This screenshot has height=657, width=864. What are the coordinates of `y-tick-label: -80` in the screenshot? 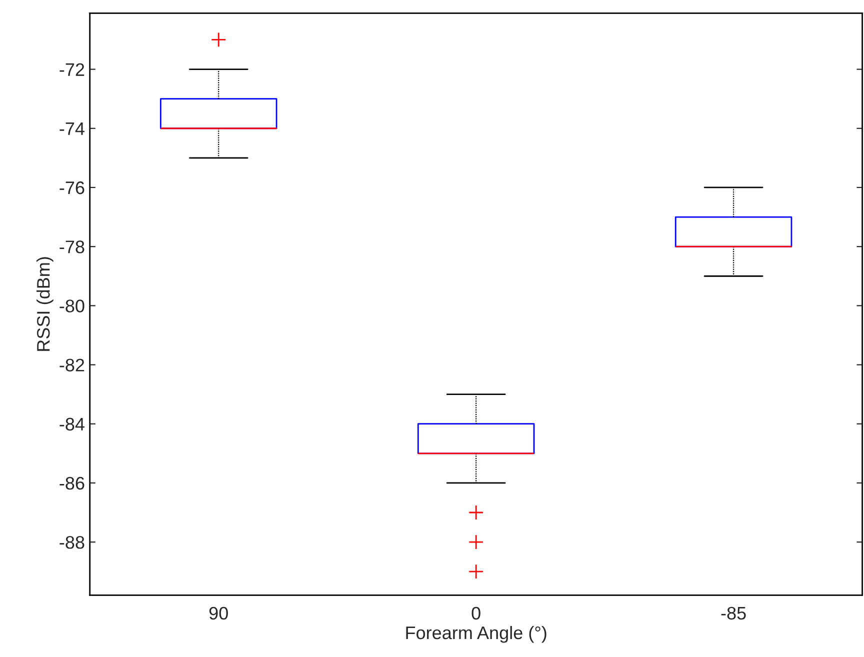 It's located at (72, 306).